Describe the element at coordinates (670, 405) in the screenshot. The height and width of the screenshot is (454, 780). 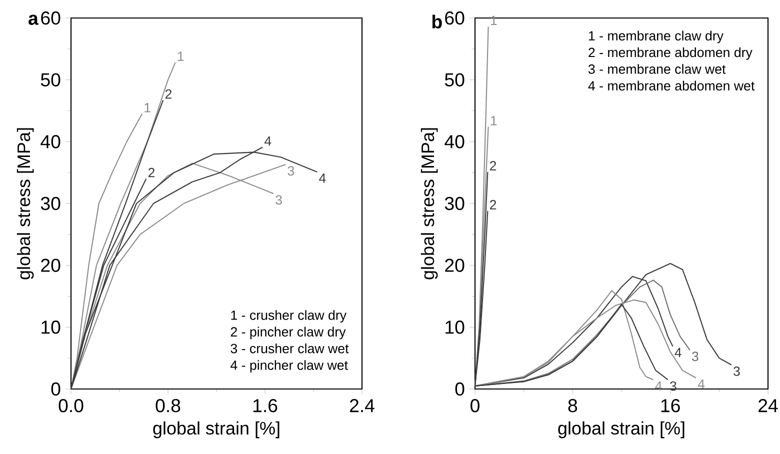
I see `x-tick-label: 16` at that location.